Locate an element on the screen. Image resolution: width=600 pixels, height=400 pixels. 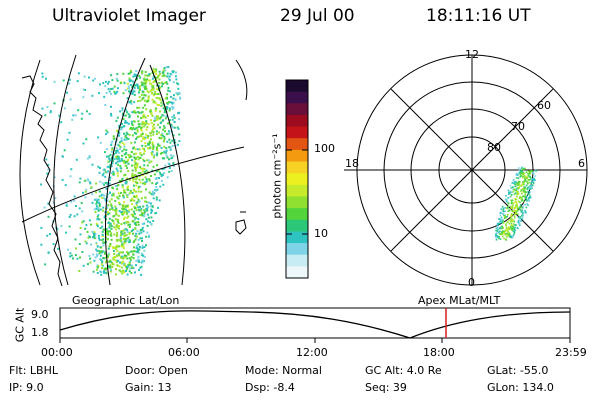
colorbar-cell is located at coordinates (297, 144).